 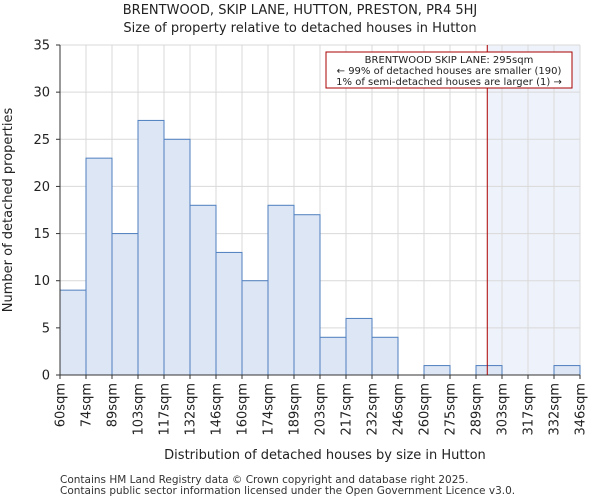 What do you see at coordinates (113, 405) in the screenshot?
I see `x-tick-label: 89sqm` at bounding box center [113, 405].